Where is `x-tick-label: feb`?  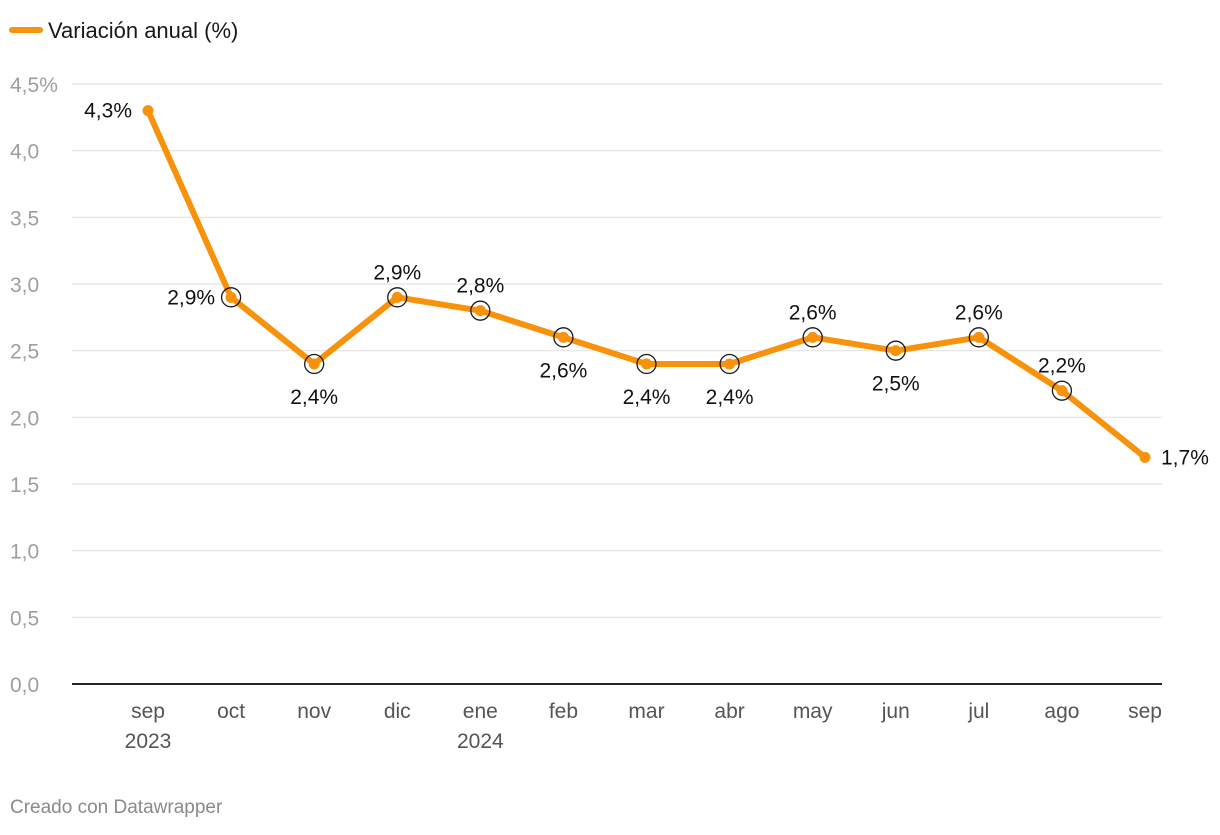 x-tick-label: feb is located at coordinates (563, 711).